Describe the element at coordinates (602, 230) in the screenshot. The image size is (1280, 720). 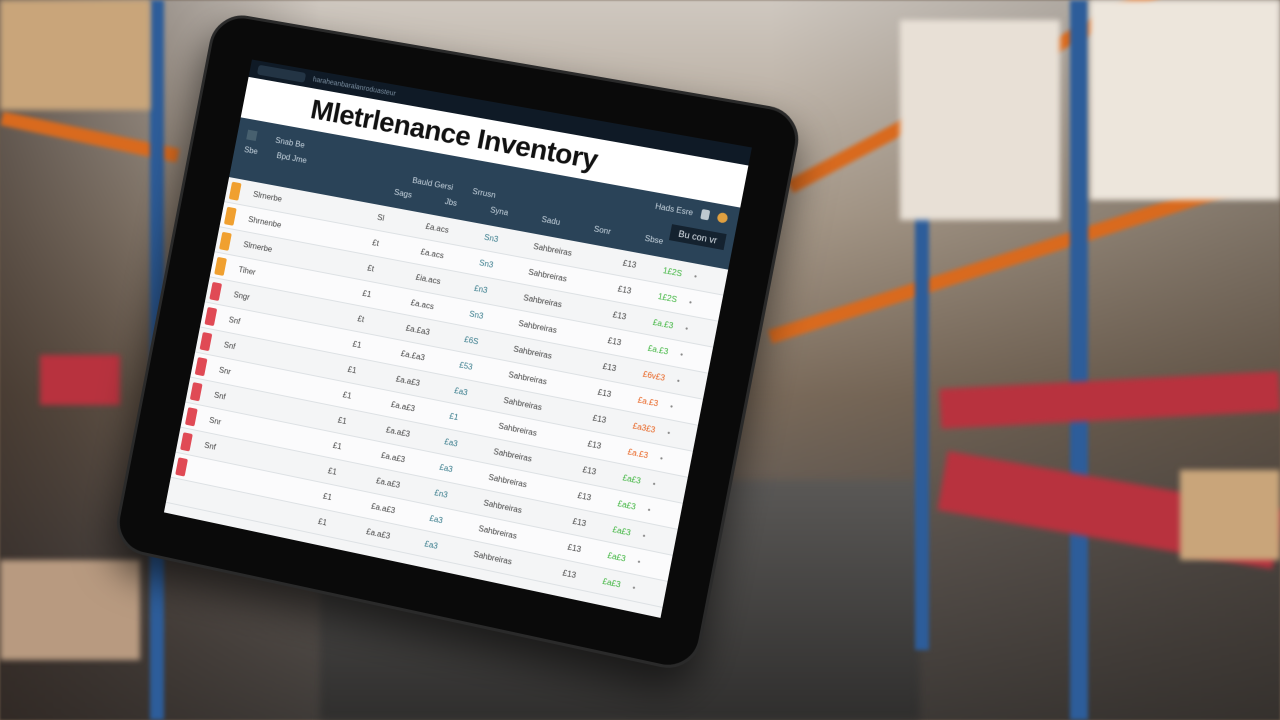
I see `column-header: Sonr` at that location.